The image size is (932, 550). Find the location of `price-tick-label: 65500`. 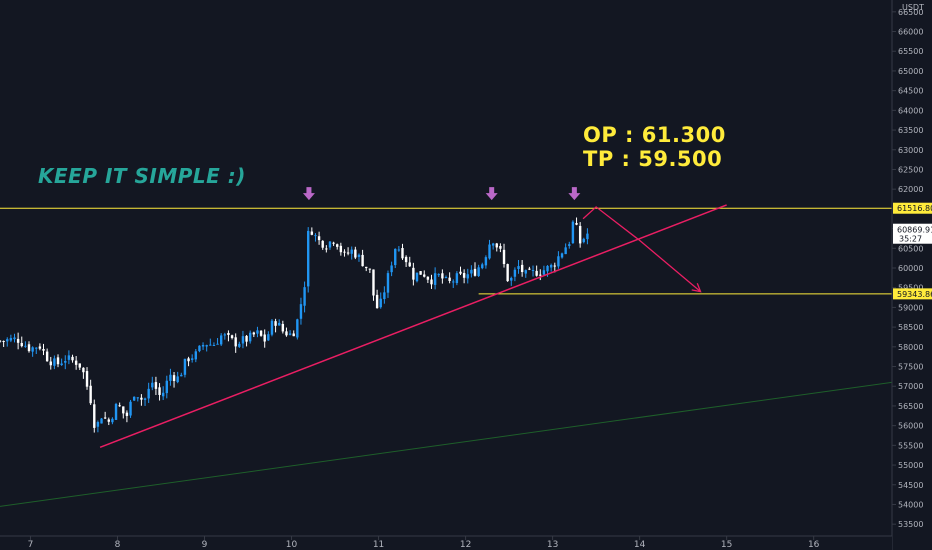

price-tick-label: 65500 is located at coordinates (910, 51).